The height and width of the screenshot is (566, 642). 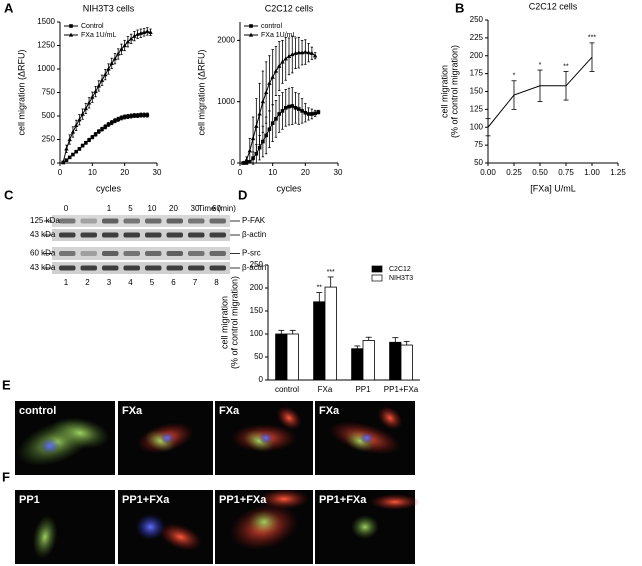 I want to click on y-tick-label: 250, so click(x=49, y=139).